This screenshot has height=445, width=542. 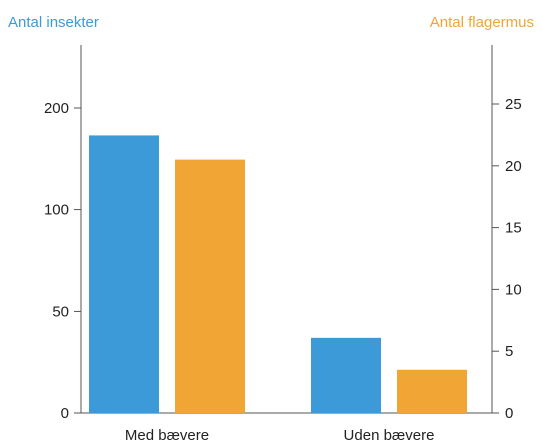 What do you see at coordinates (62, 261) in the screenshot?
I see `left-axis-ticks: 0 50 100 200` at bounding box center [62, 261].